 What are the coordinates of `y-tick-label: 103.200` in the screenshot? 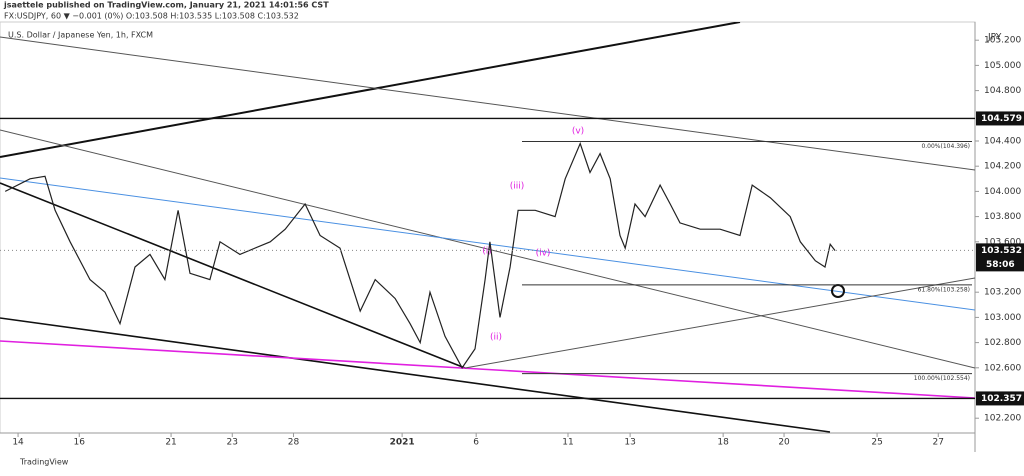 It's located at (1002, 293).